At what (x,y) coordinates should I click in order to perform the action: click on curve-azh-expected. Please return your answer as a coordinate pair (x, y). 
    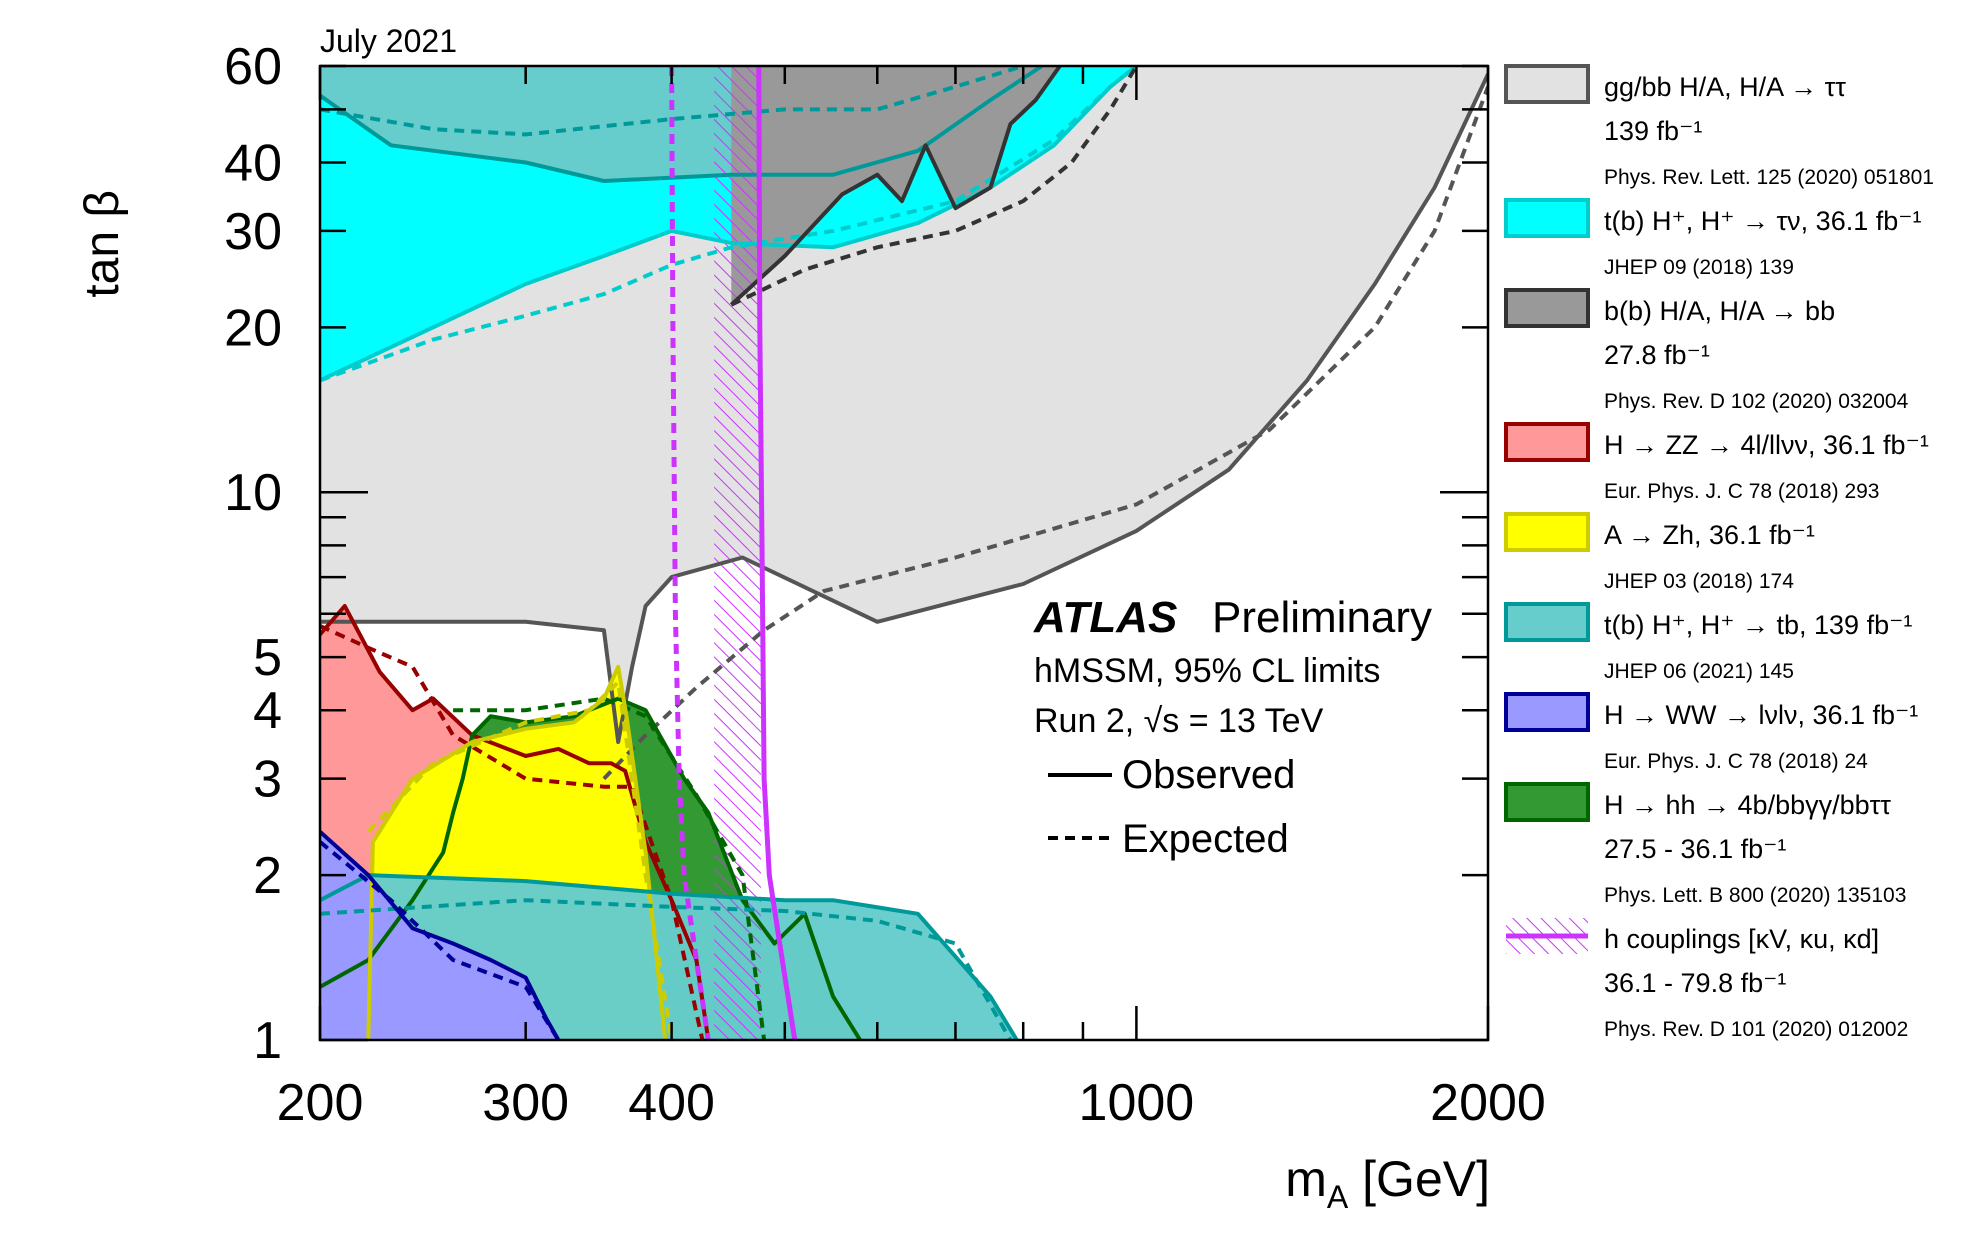
    Looking at the image, I should click on (520, 860).